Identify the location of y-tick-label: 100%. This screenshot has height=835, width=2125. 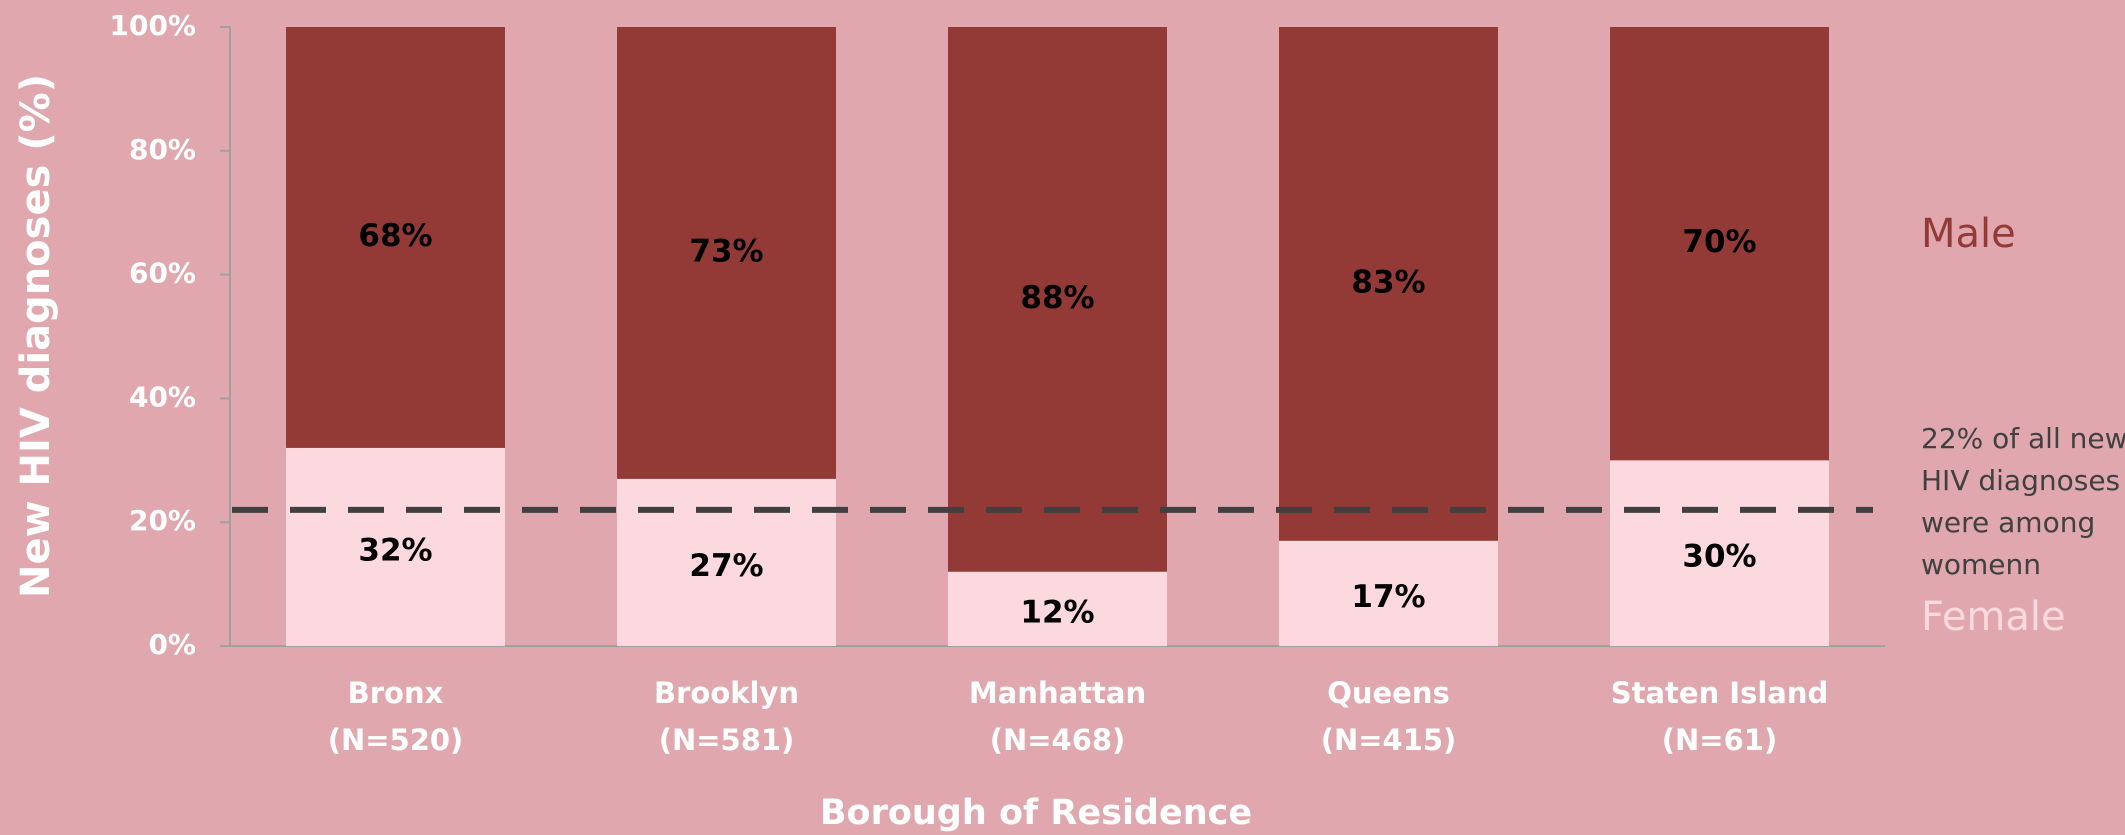
(152, 25).